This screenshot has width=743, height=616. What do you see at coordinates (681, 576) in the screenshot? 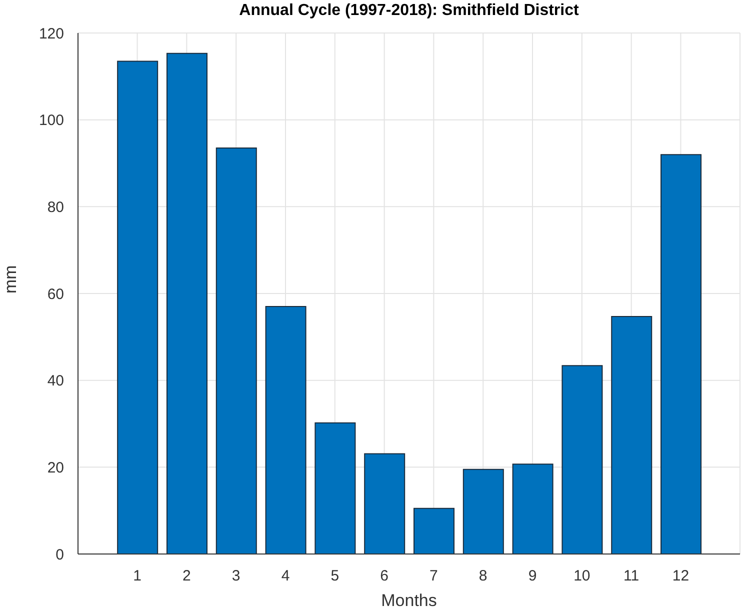
I see `x-tick-label: 12` at bounding box center [681, 576].